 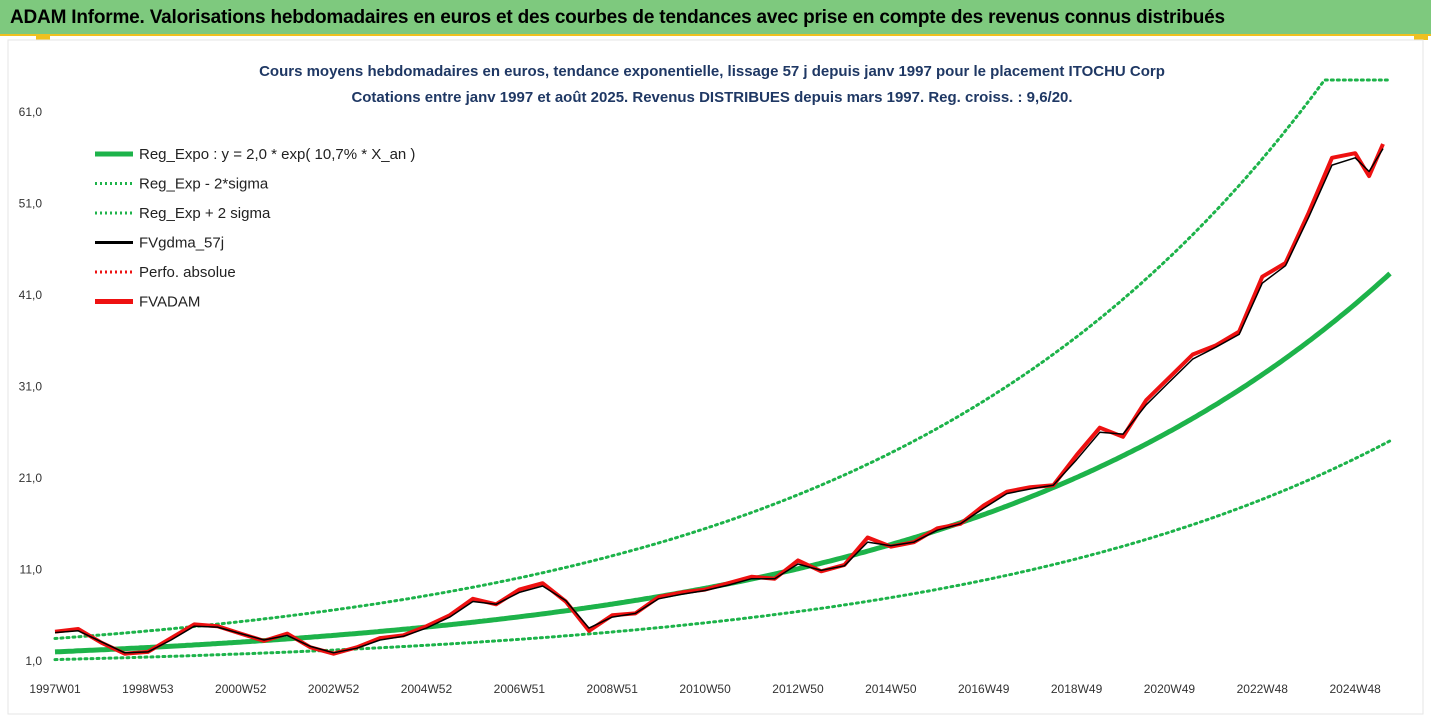 I want to click on x-tick-label: 2010W50, so click(x=705, y=689).